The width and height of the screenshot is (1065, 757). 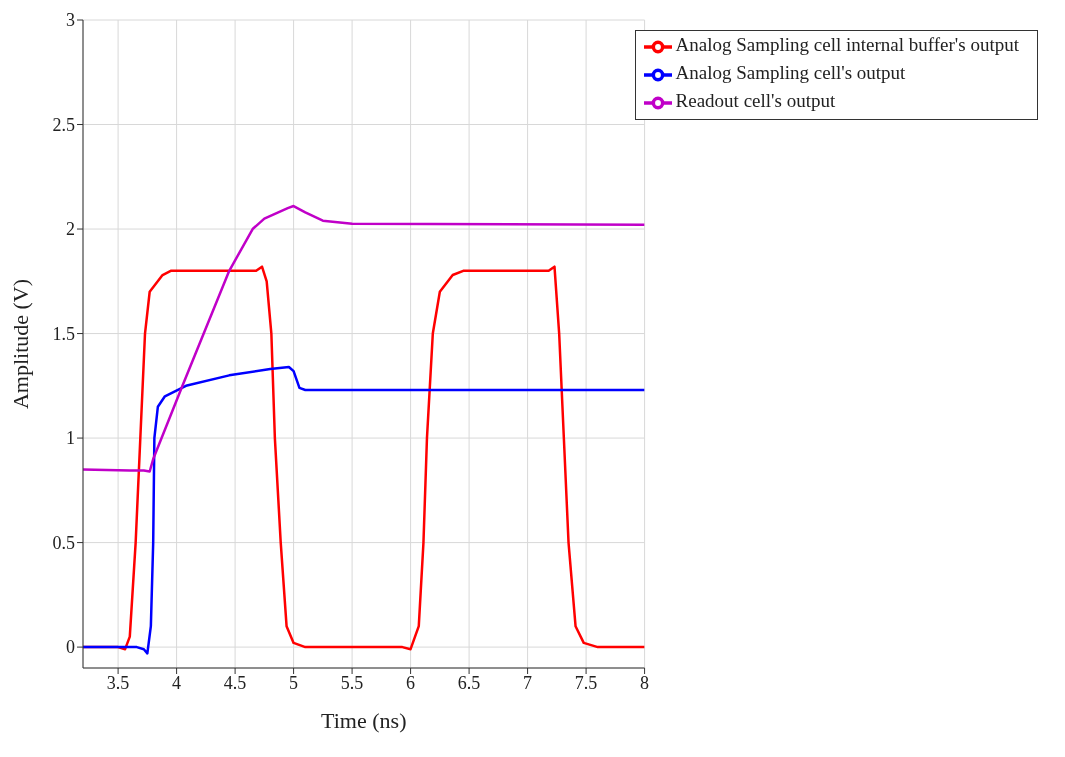 I want to click on x-tick-label: 7, so click(x=528, y=682).